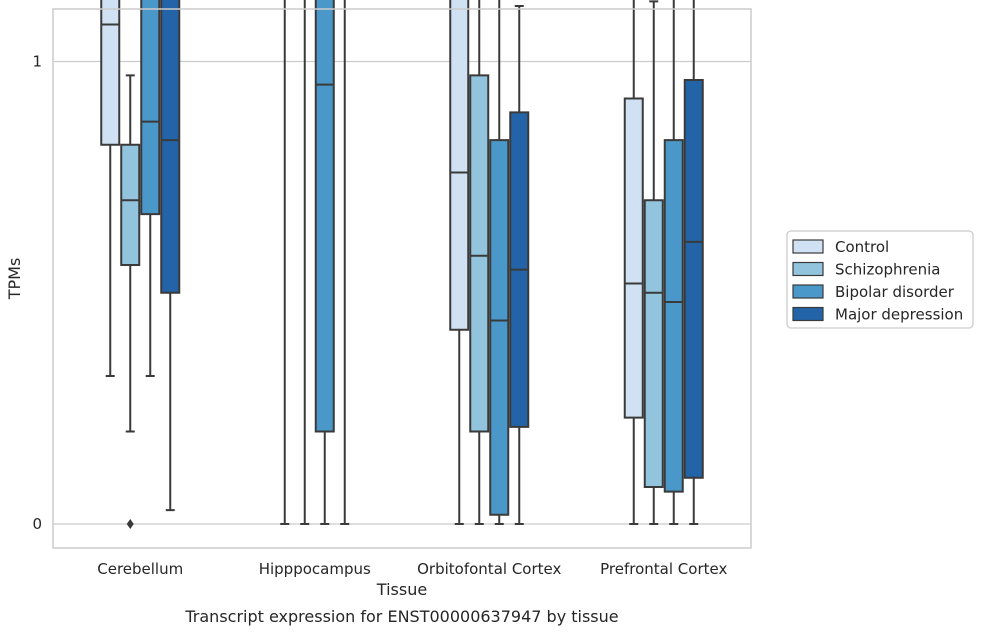 This screenshot has width=983, height=634. What do you see at coordinates (37, 524) in the screenshot?
I see `y-tick-label: 0` at bounding box center [37, 524].